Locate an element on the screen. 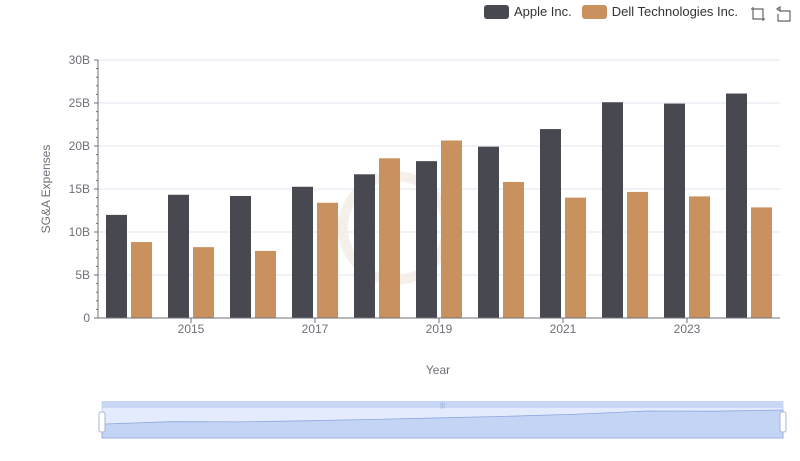 This screenshot has width=800, height=461. bar-apple-2020 is located at coordinates (488, 232).